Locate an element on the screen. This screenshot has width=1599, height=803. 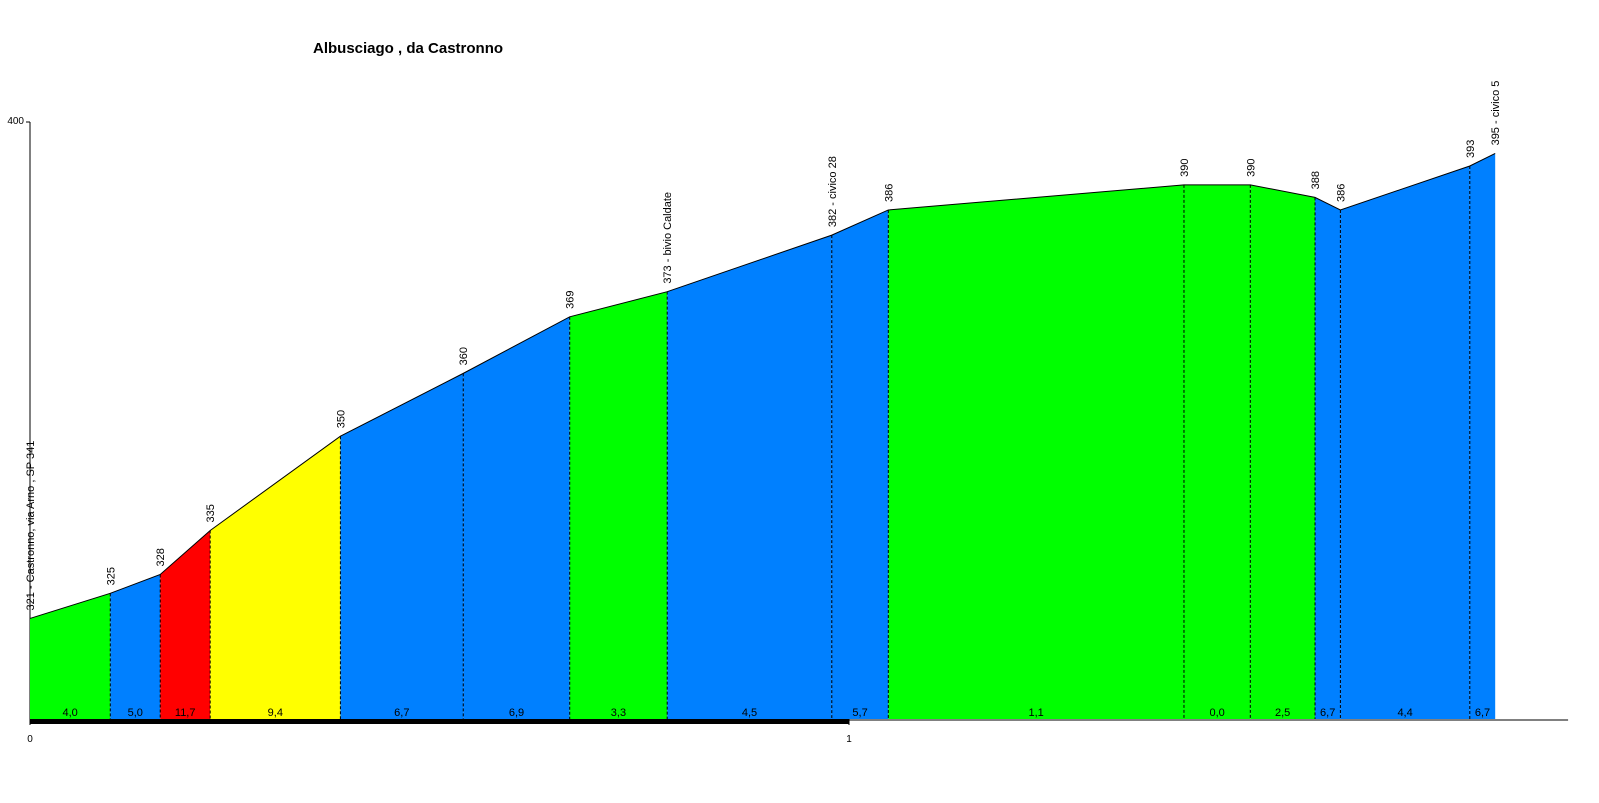
gradient-label: 6,9 is located at coordinates (516, 713).